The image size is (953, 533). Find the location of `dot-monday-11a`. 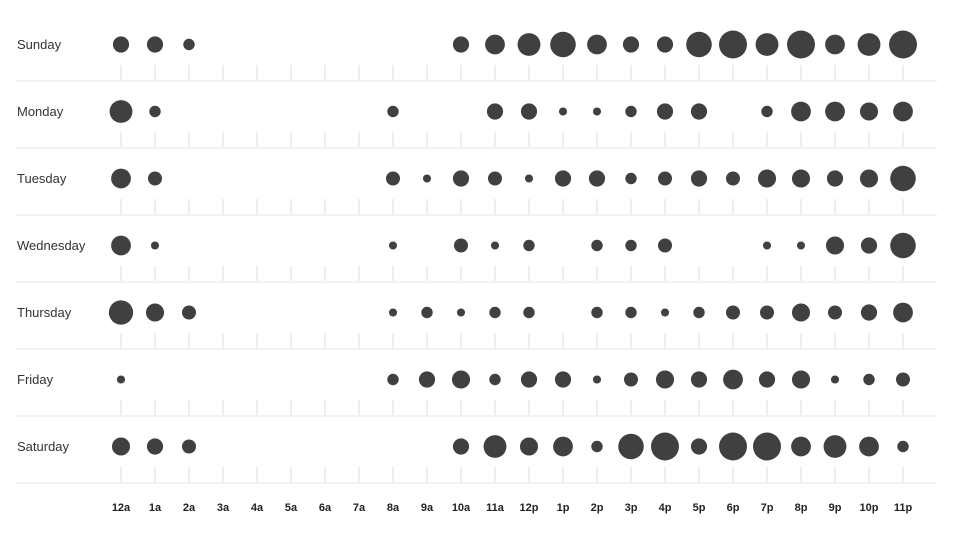

dot-monday-11a is located at coordinates (495, 111).